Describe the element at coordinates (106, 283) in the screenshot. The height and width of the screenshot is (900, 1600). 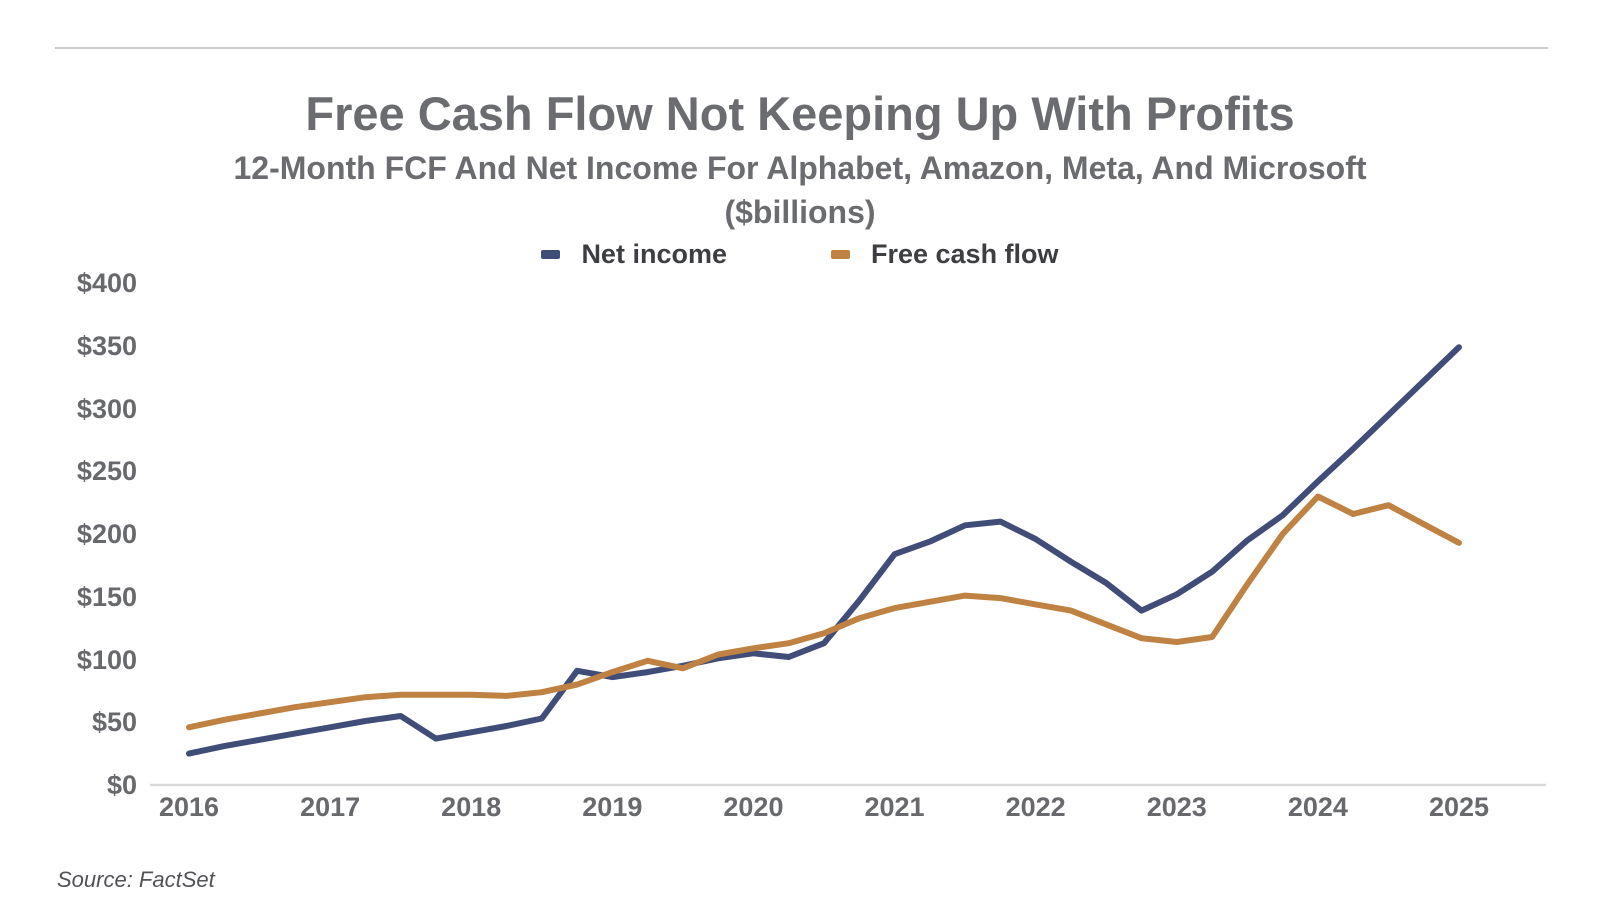
I see `y-axis-label: $400` at that location.